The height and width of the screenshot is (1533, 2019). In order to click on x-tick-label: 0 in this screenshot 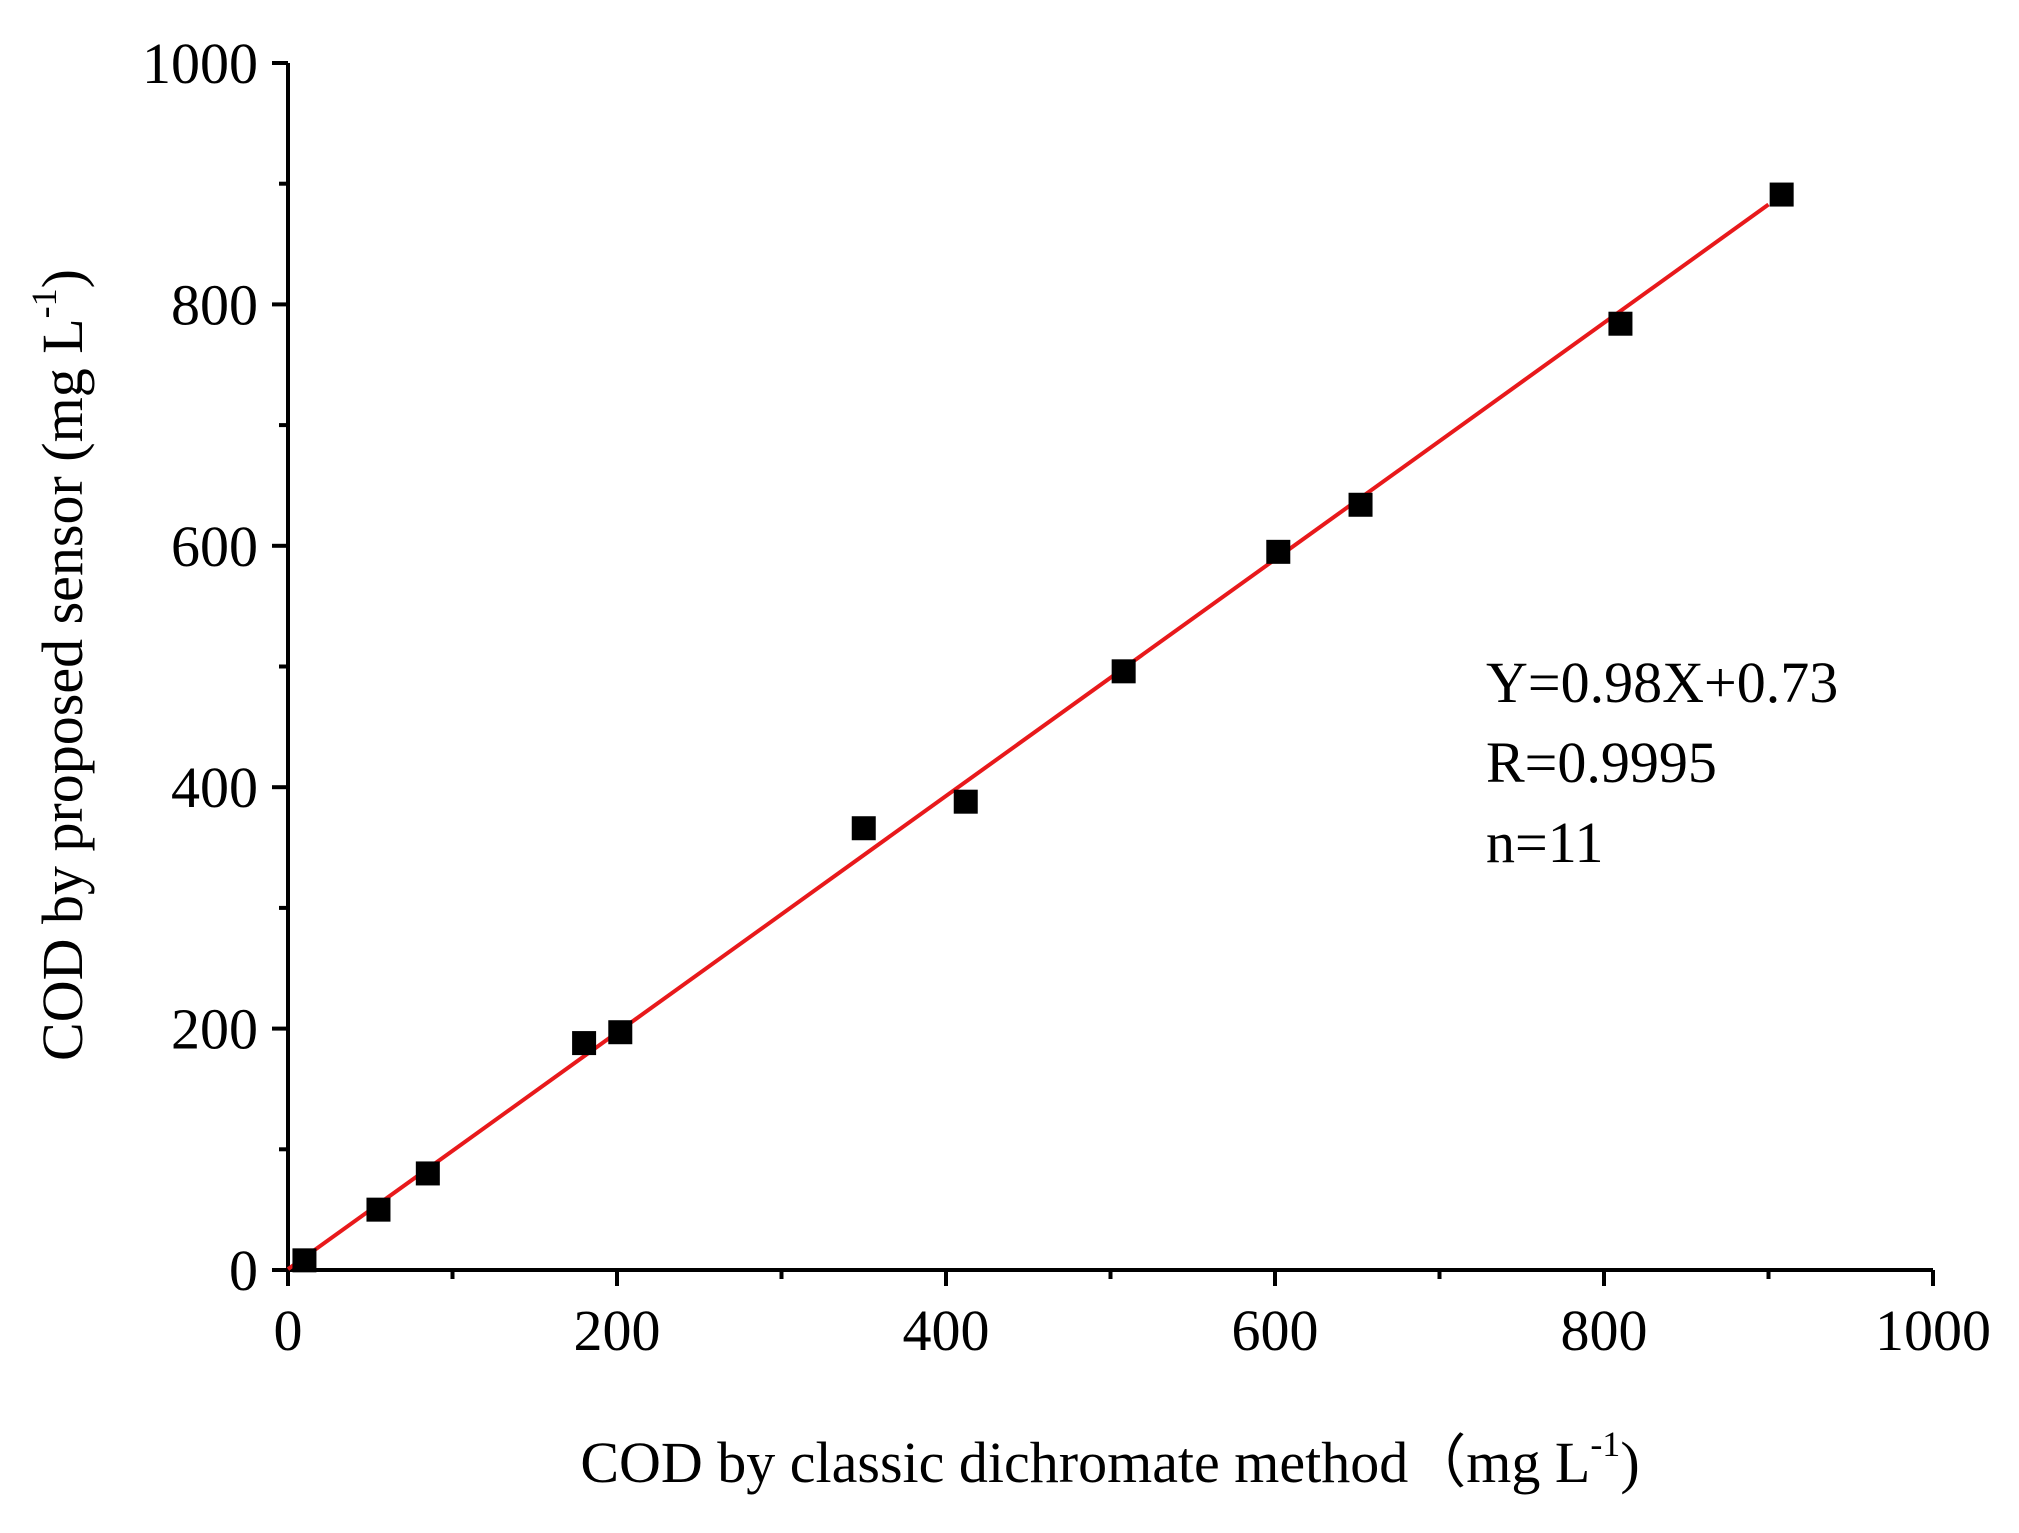, I will do `click(288, 1330)`.